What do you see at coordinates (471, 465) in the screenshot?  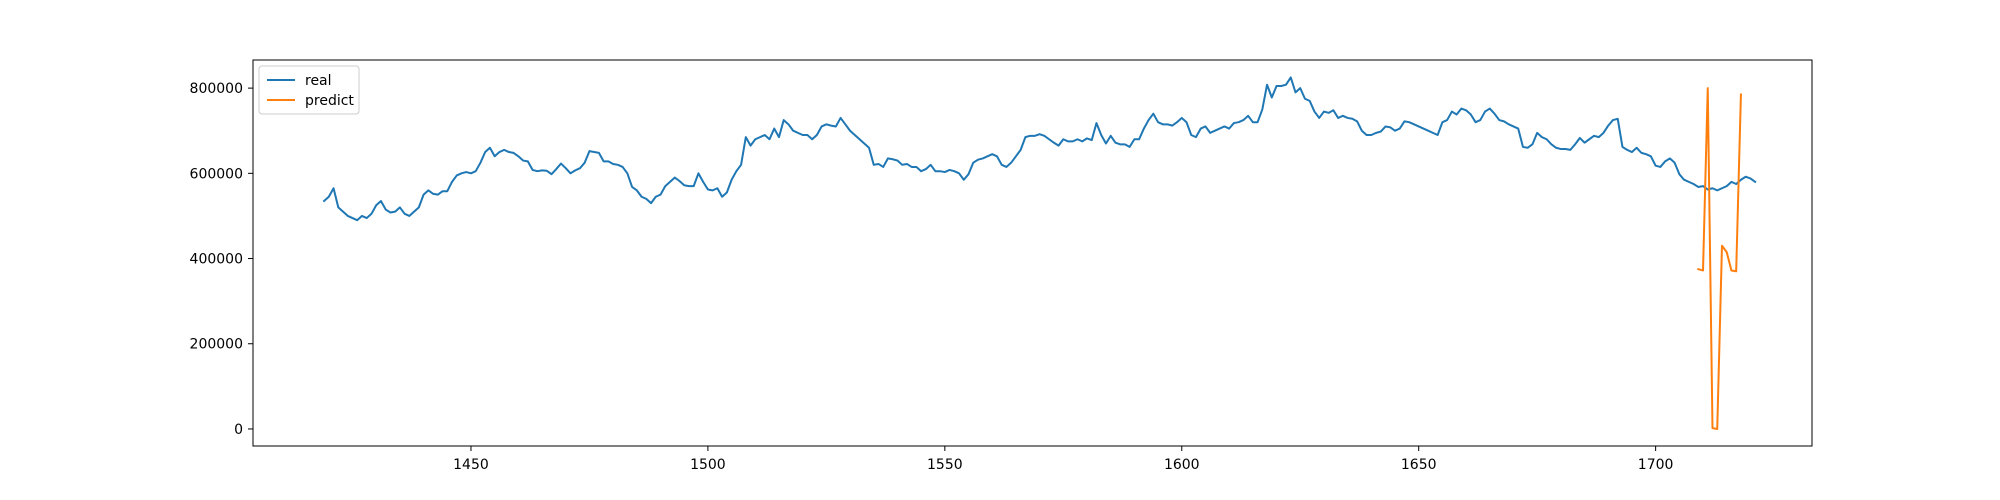 I see `x-tick-label: 1450` at bounding box center [471, 465].